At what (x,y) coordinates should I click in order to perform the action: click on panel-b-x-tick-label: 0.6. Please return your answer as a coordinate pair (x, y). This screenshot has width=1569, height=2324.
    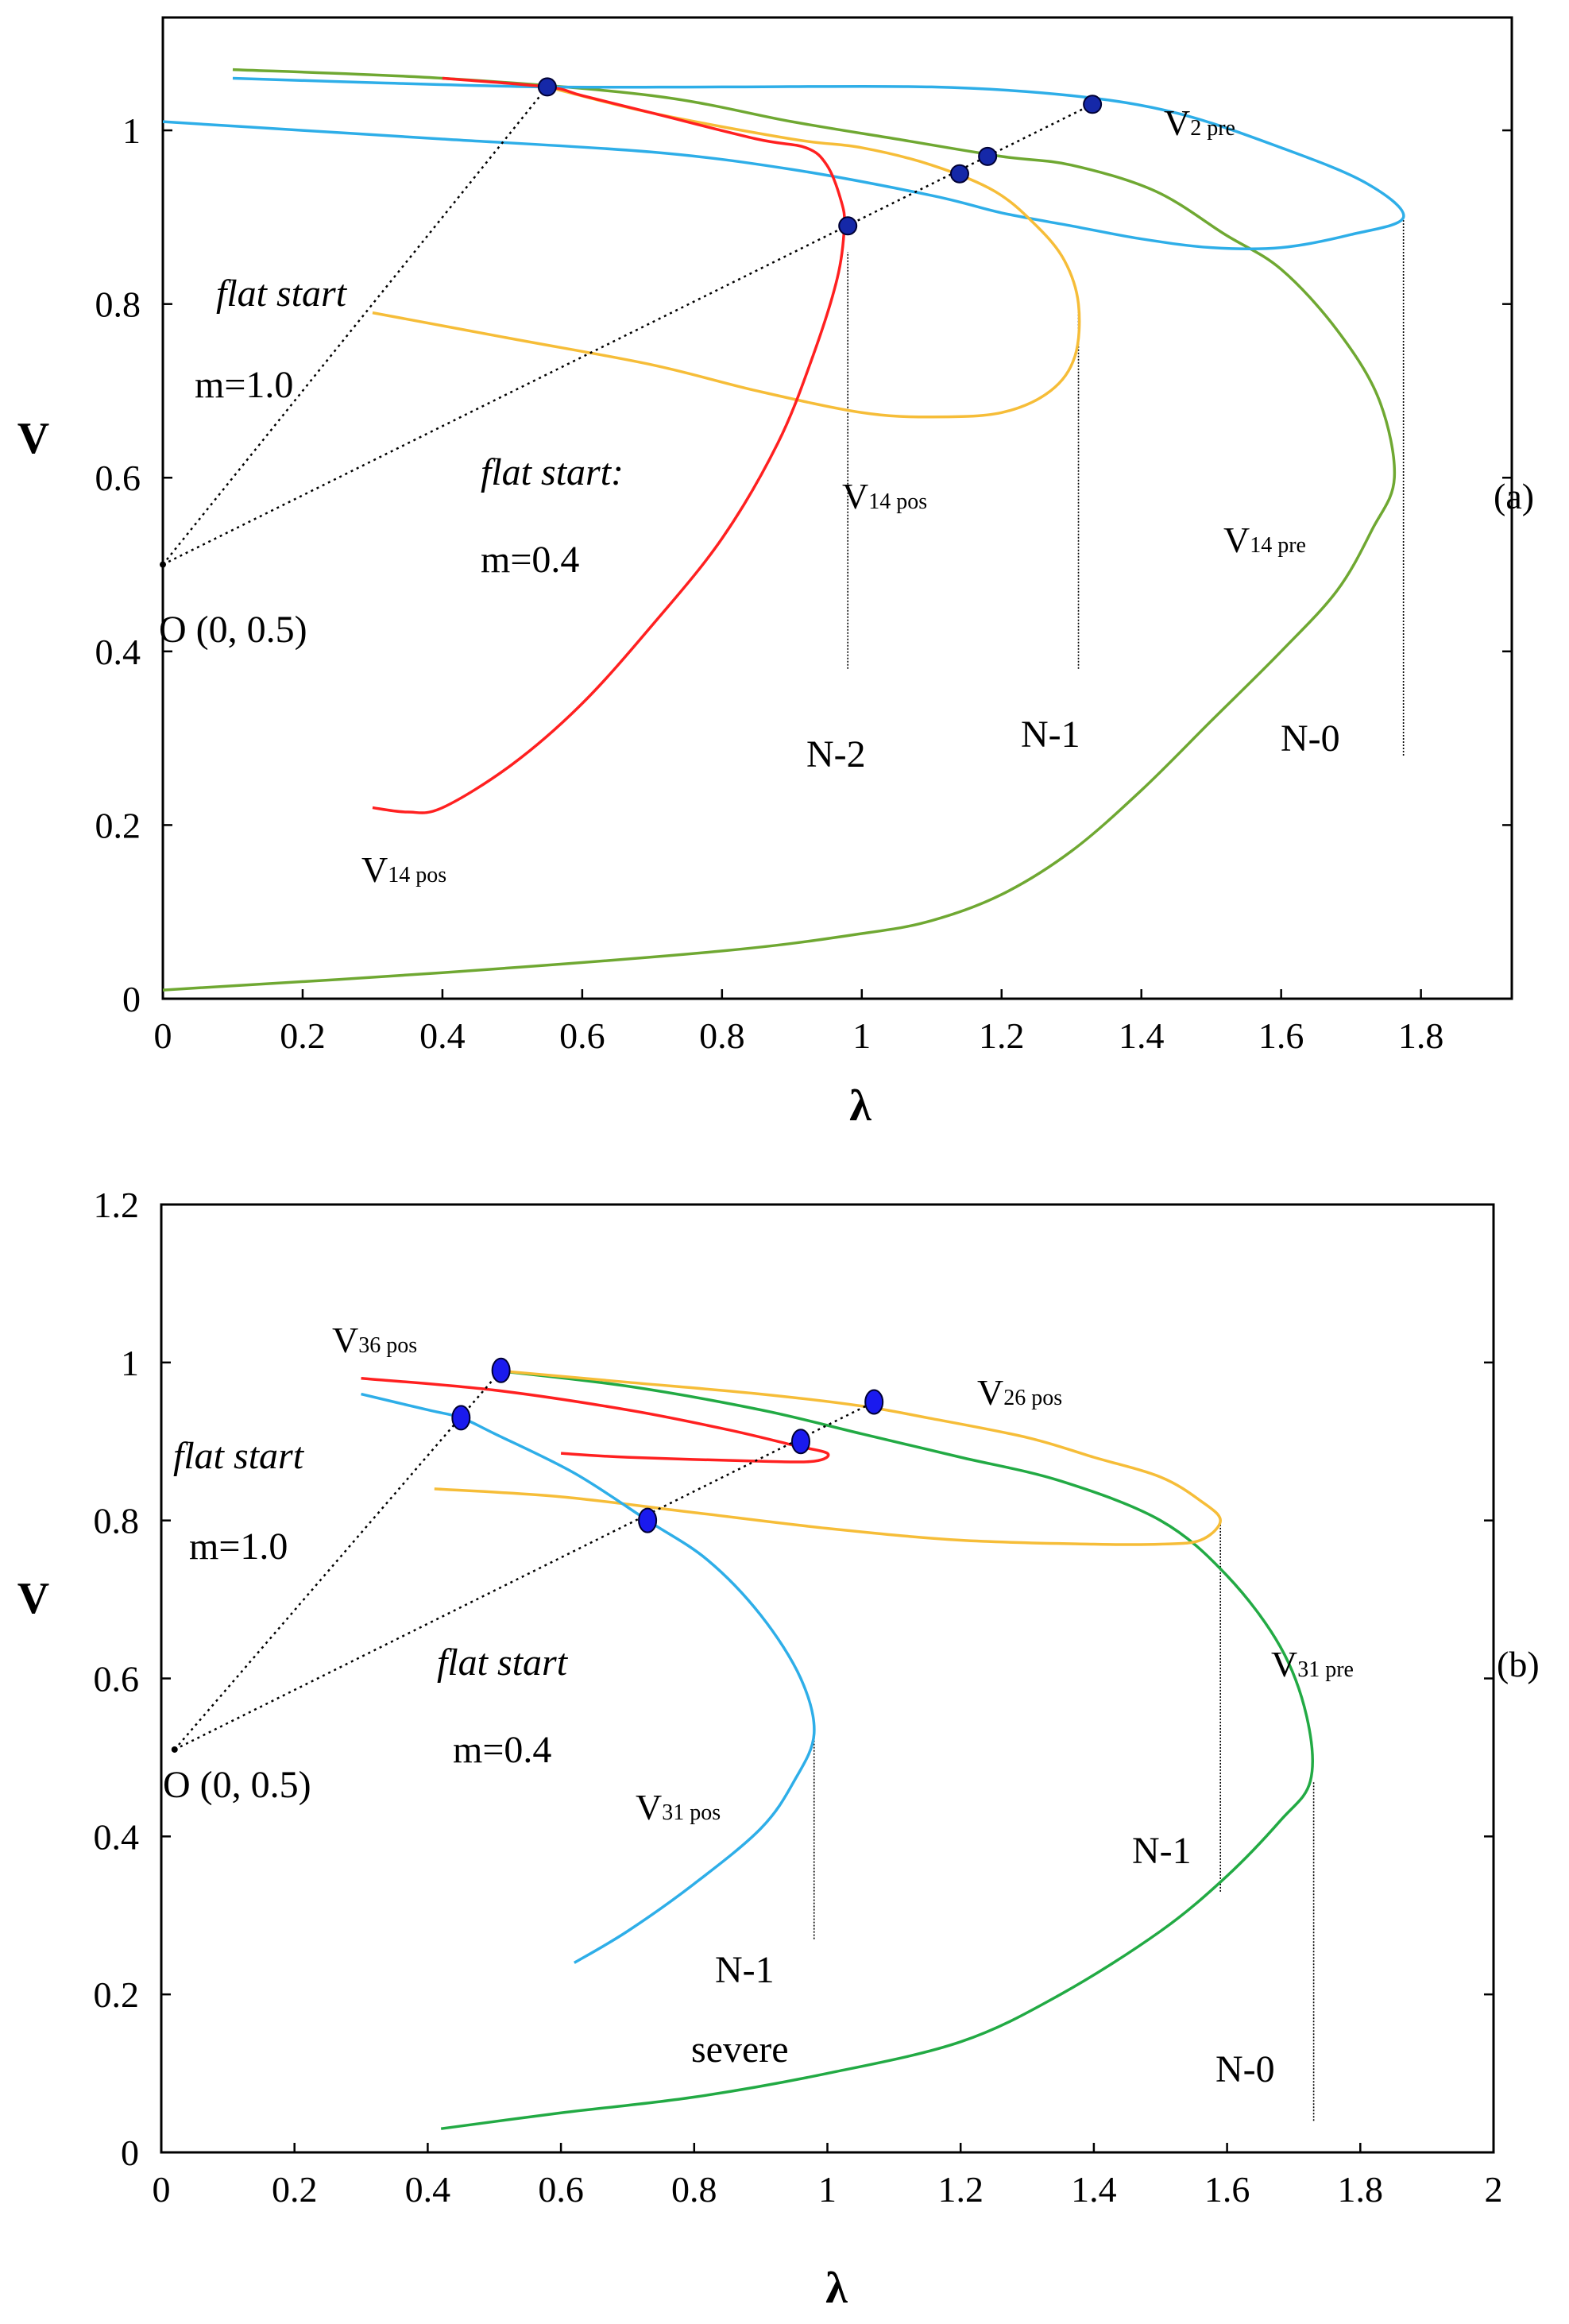
    Looking at the image, I should click on (561, 2189).